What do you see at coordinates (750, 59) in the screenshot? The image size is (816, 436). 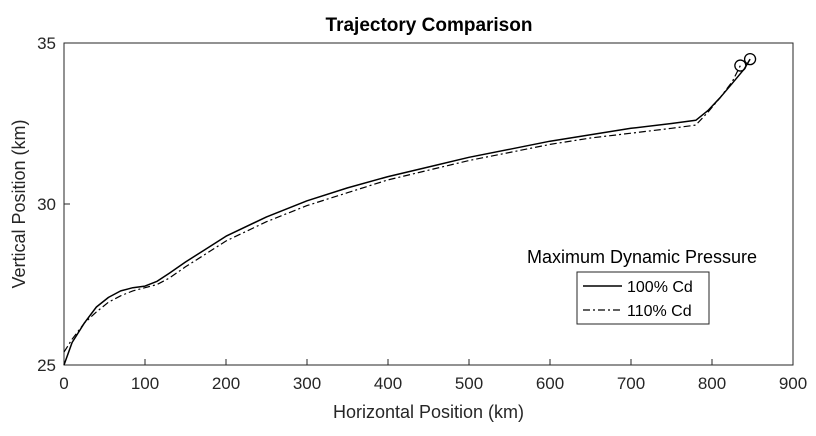 I see `end-marker-100-cd` at bounding box center [750, 59].